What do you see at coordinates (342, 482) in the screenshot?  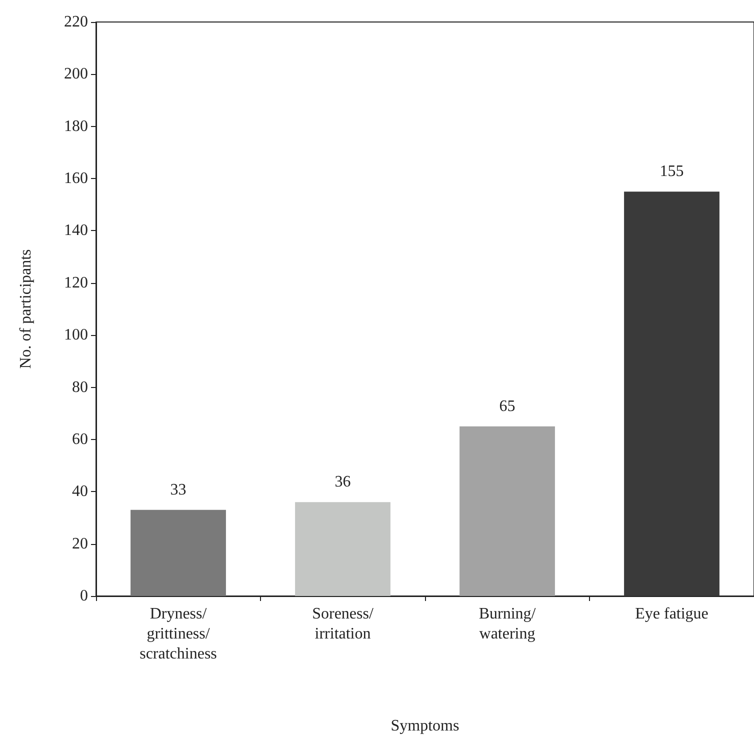 I see `data-label: 36` at bounding box center [342, 482].